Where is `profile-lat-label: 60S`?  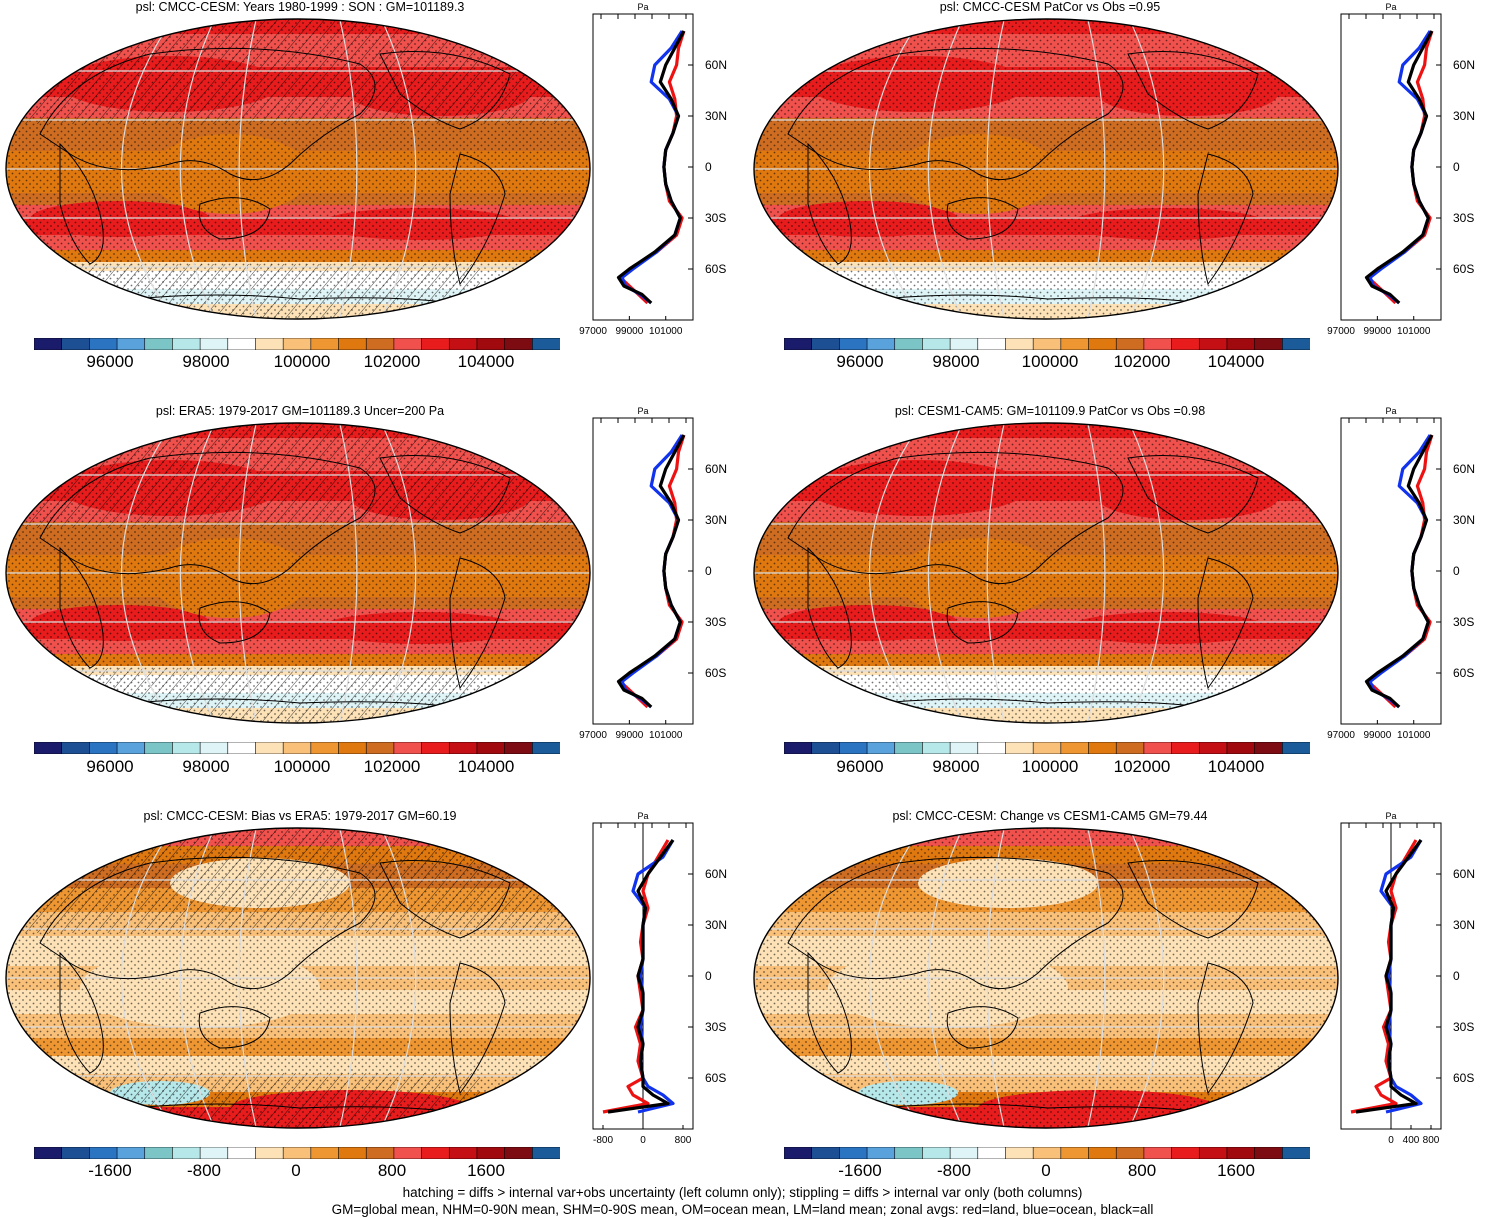 profile-lat-label: 60S is located at coordinates (715, 269).